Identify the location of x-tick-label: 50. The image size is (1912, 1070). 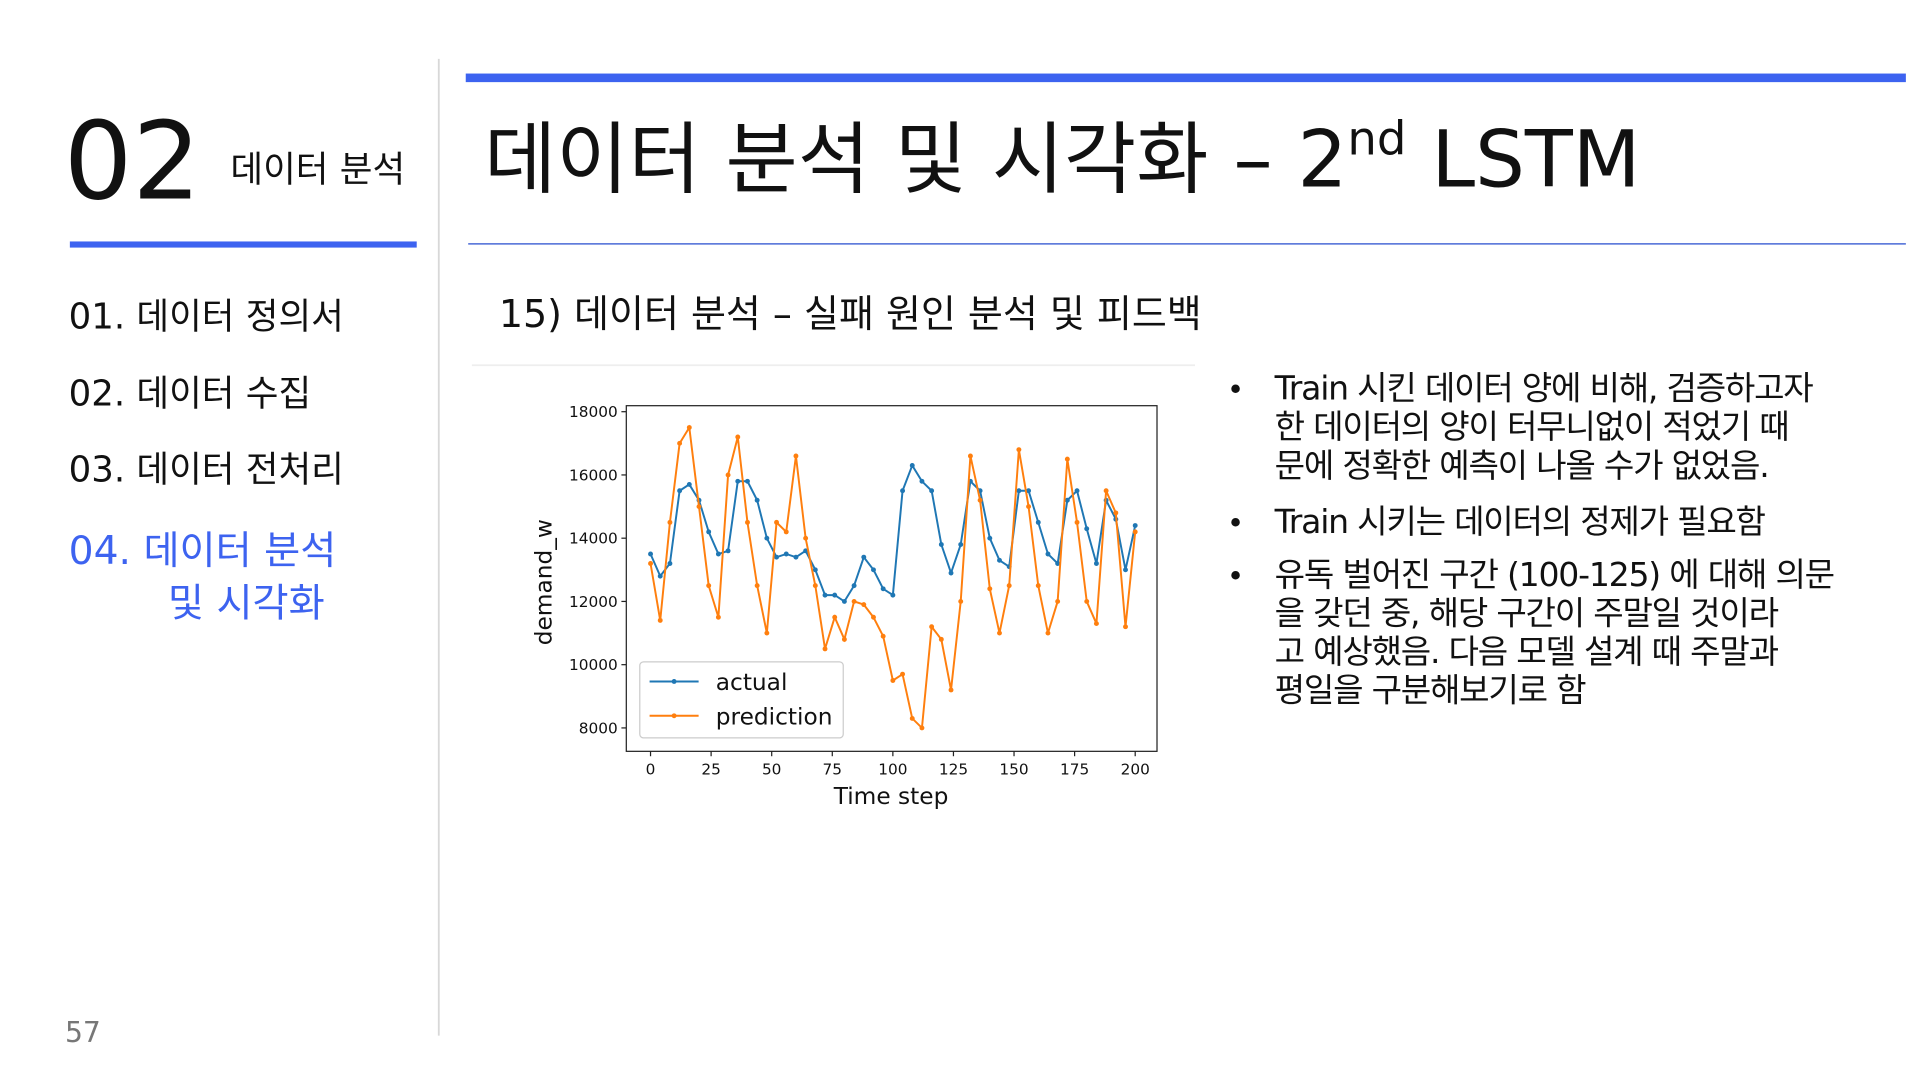
(772, 770).